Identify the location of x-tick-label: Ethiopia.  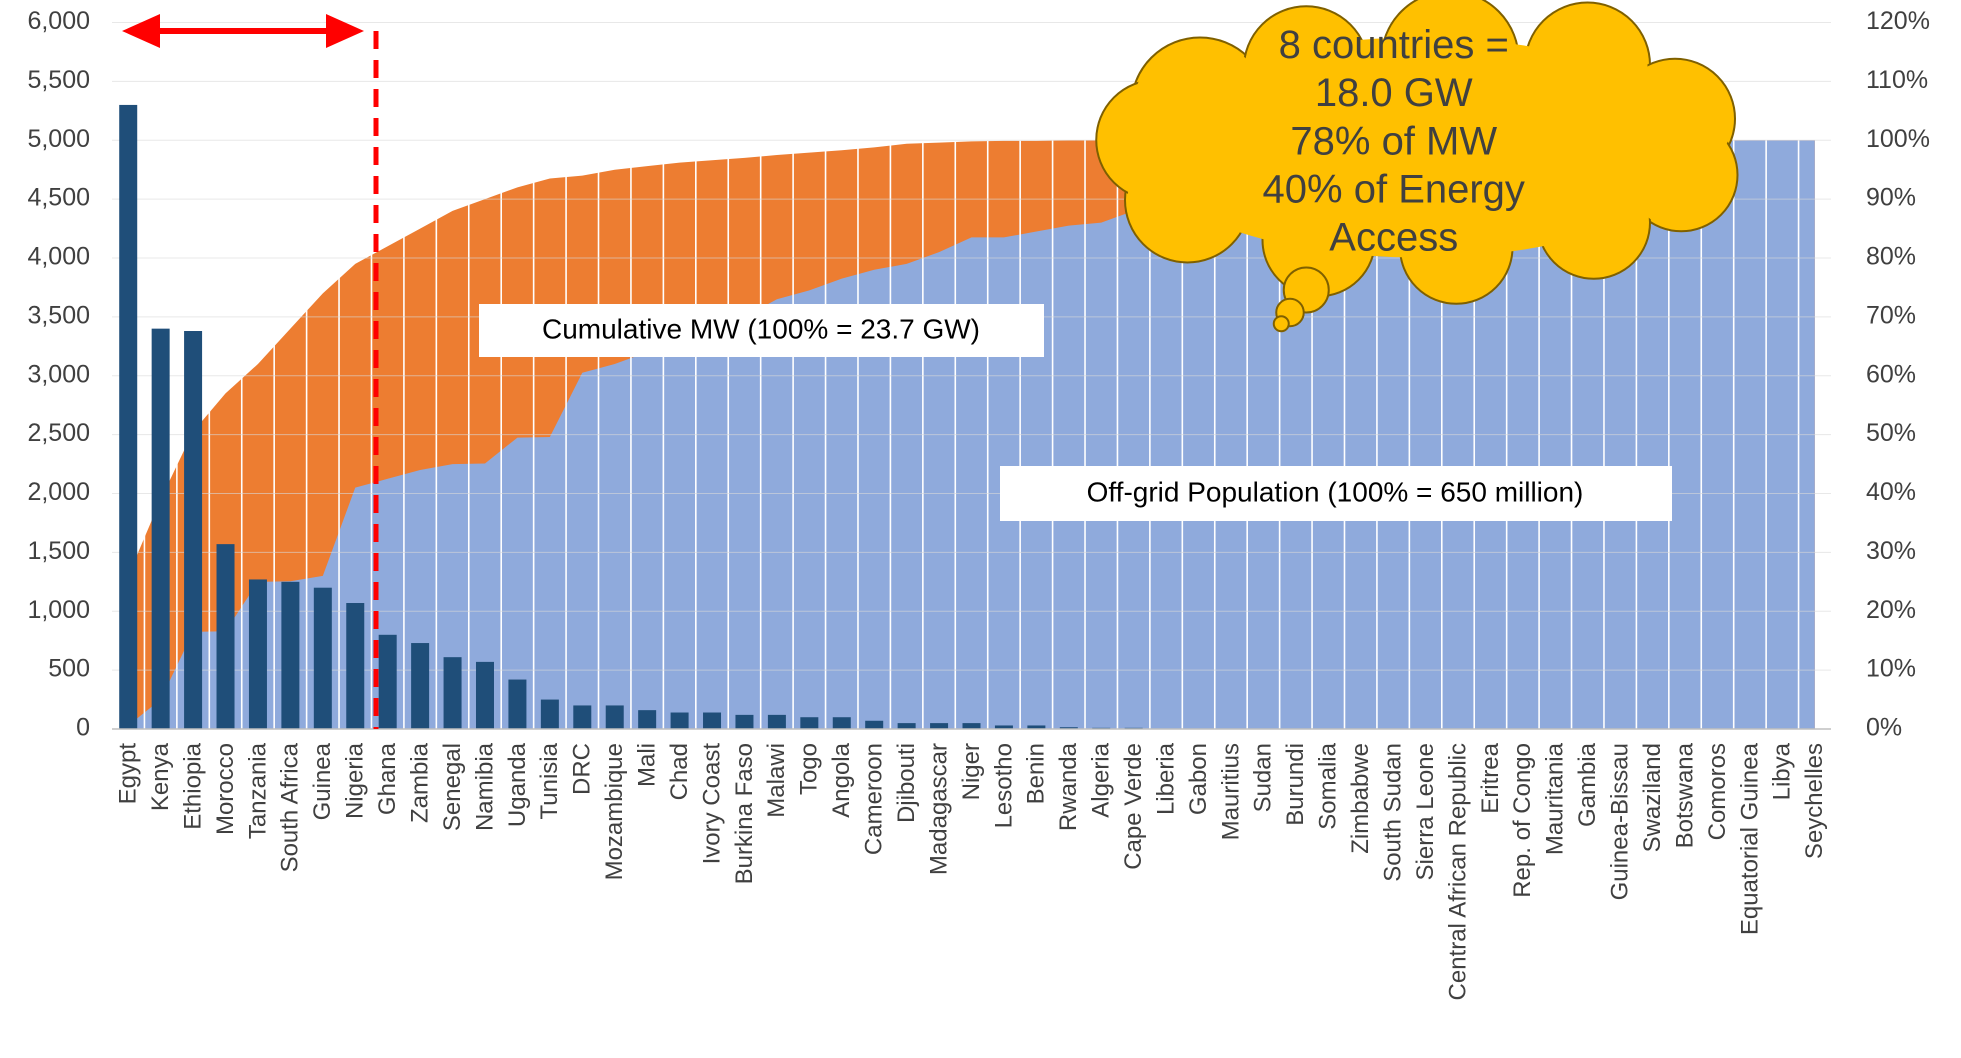
(192, 785).